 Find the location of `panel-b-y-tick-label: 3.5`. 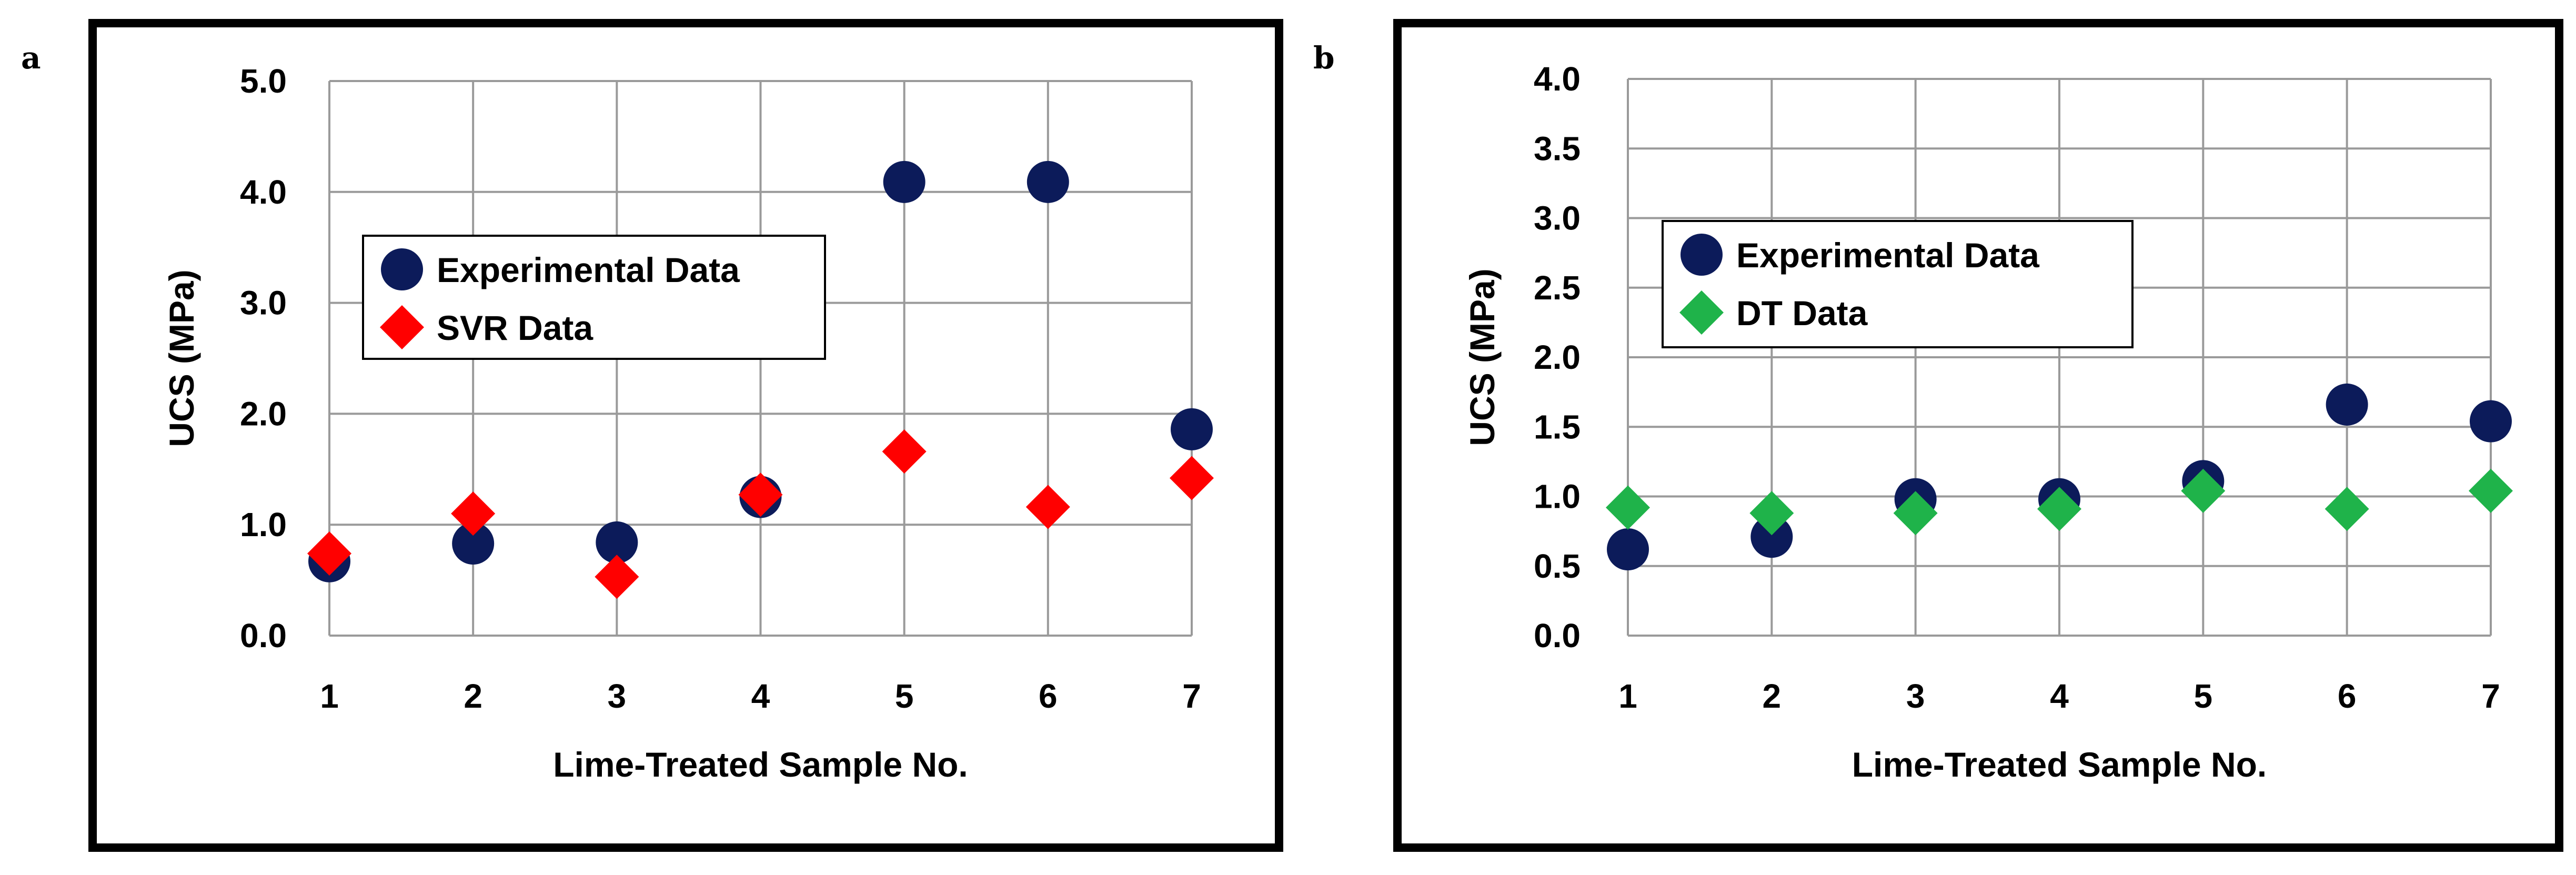

panel-b-y-tick-label: 3.5 is located at coordinates (1558, 148).